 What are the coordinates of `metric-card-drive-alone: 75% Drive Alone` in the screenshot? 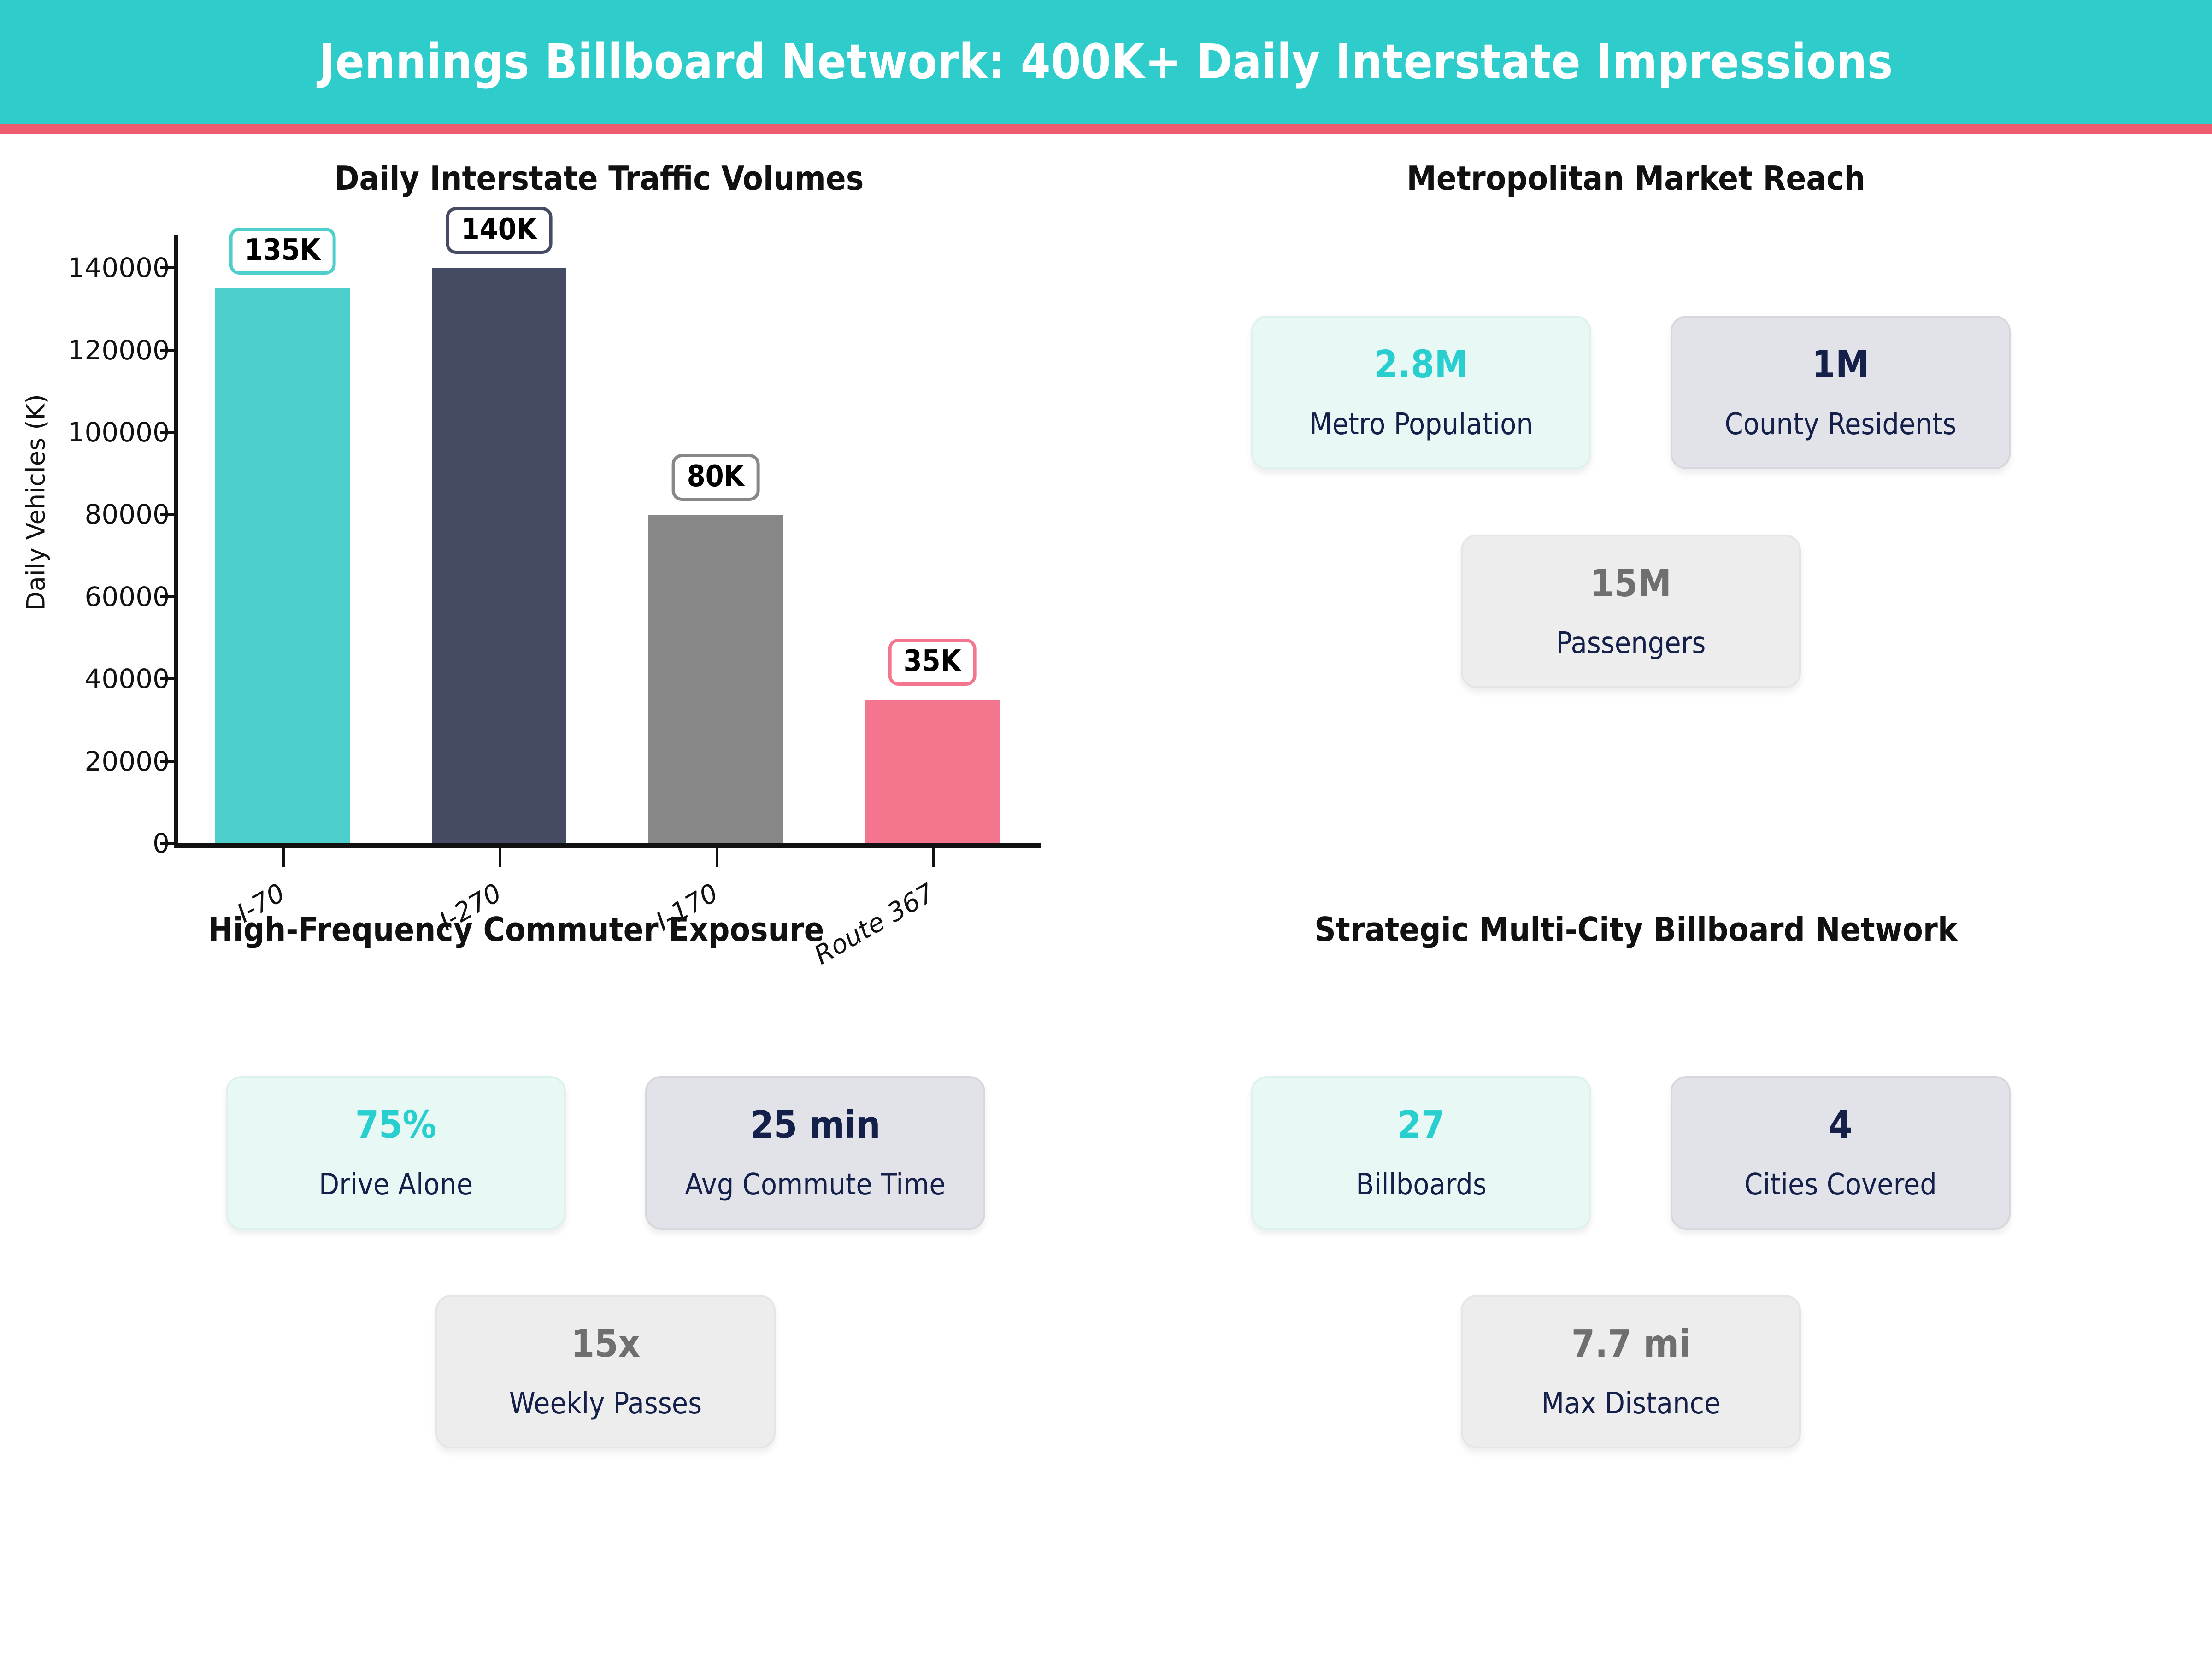 It's located at (396, 1153).